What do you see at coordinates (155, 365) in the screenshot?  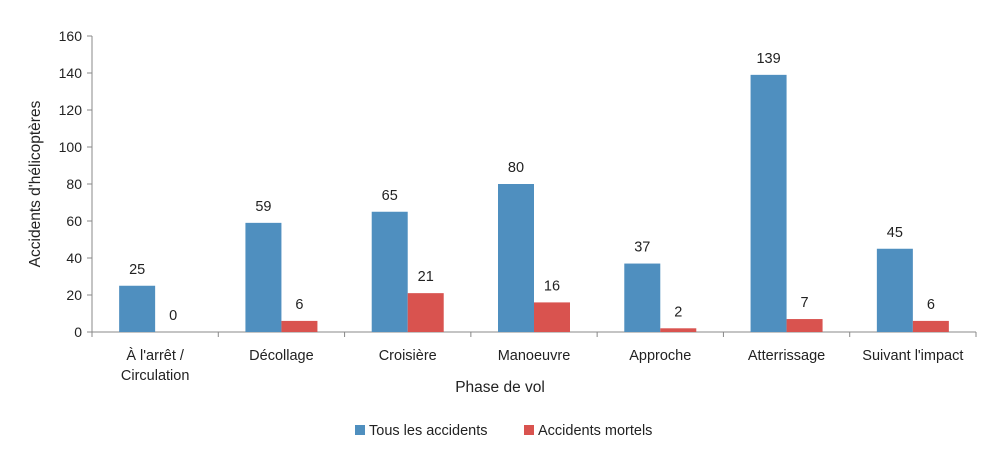 I see `x-tick-label: À l'arrêt / Circulation` at bounding box center [155, 365].